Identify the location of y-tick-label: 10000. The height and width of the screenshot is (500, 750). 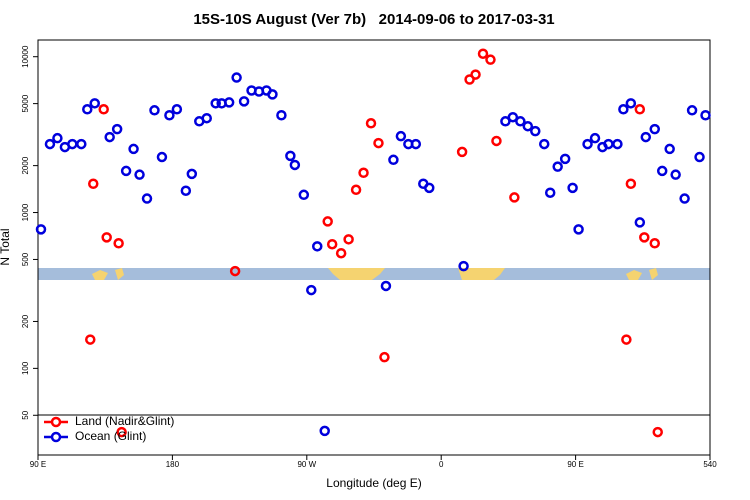
(25, 56).